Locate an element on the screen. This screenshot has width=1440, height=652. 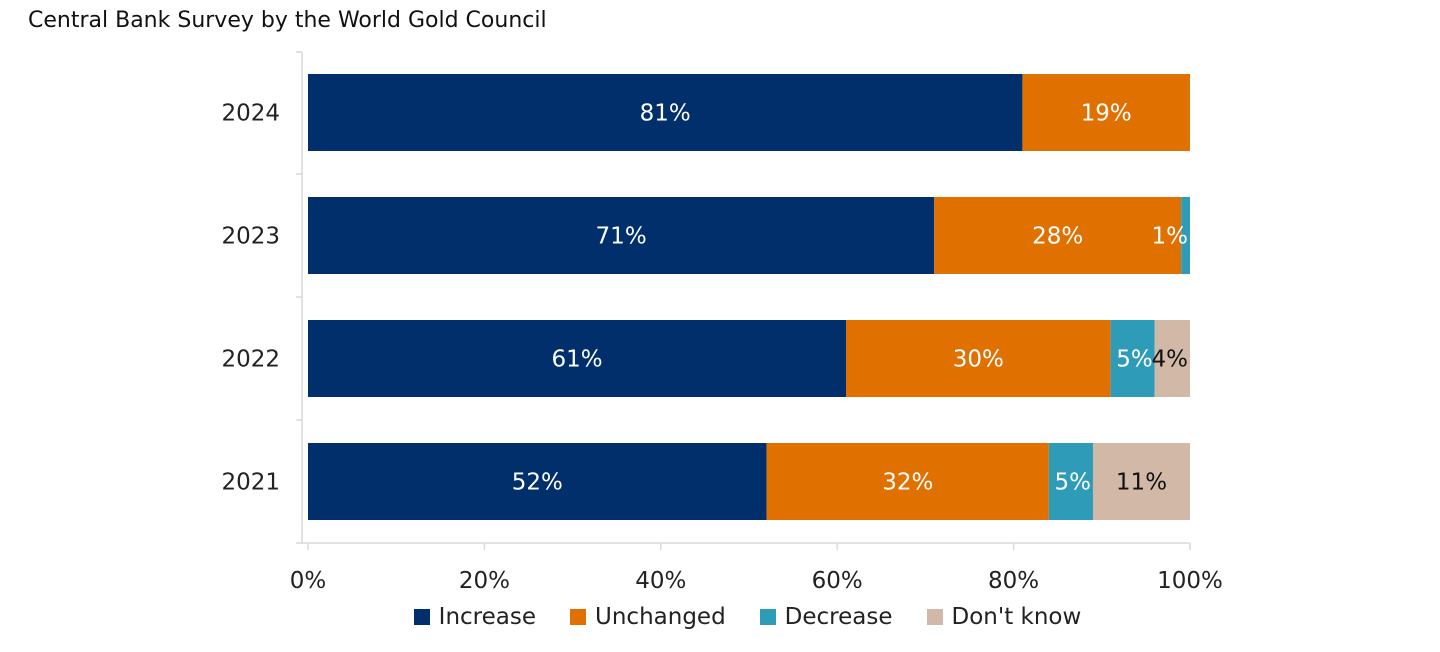
y-tick-label: 2023 is located at coordinates (250, 237).